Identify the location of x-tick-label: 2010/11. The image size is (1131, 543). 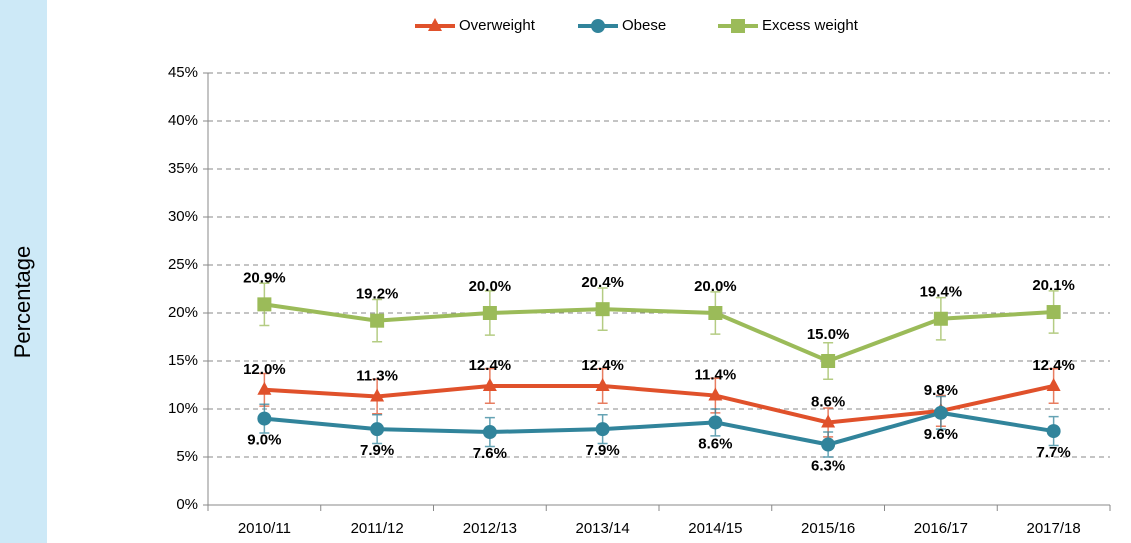
(264, 528).